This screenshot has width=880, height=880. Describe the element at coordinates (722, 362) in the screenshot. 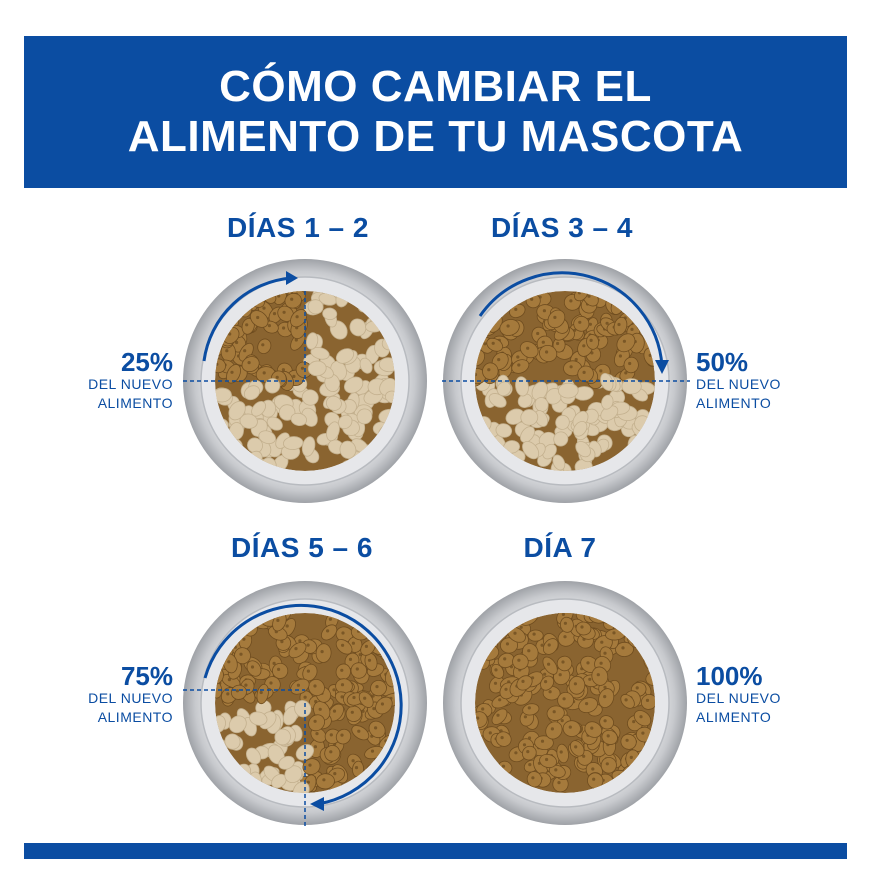

I see `stage-2-percent: 50%` at that location.